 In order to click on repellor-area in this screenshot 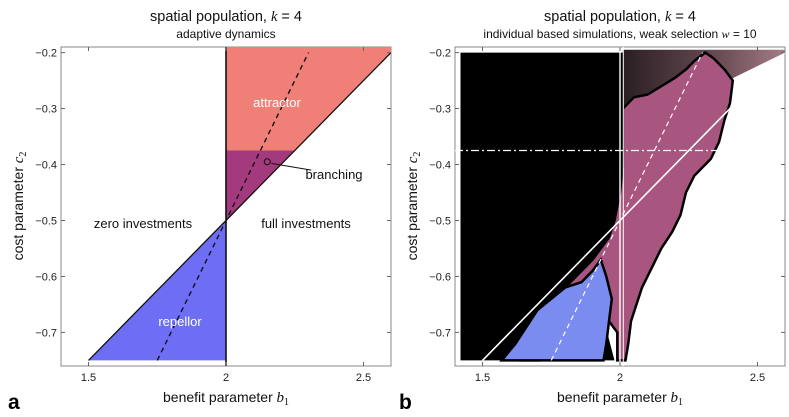, I will do `click(556, 309)`.